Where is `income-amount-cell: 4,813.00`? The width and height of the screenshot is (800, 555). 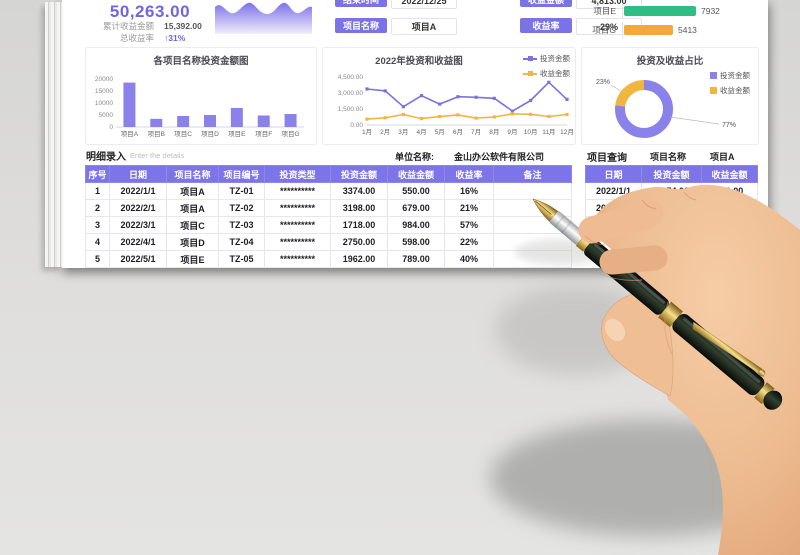 income-amount-cell: 4,813.00 is located at coordinates (609, 4).